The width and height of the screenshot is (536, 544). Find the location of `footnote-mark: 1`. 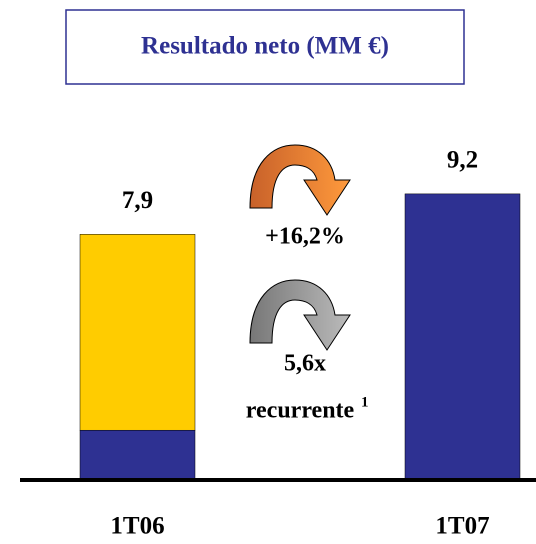

footnote-mark: 1 is located at coordinates (365, 402).